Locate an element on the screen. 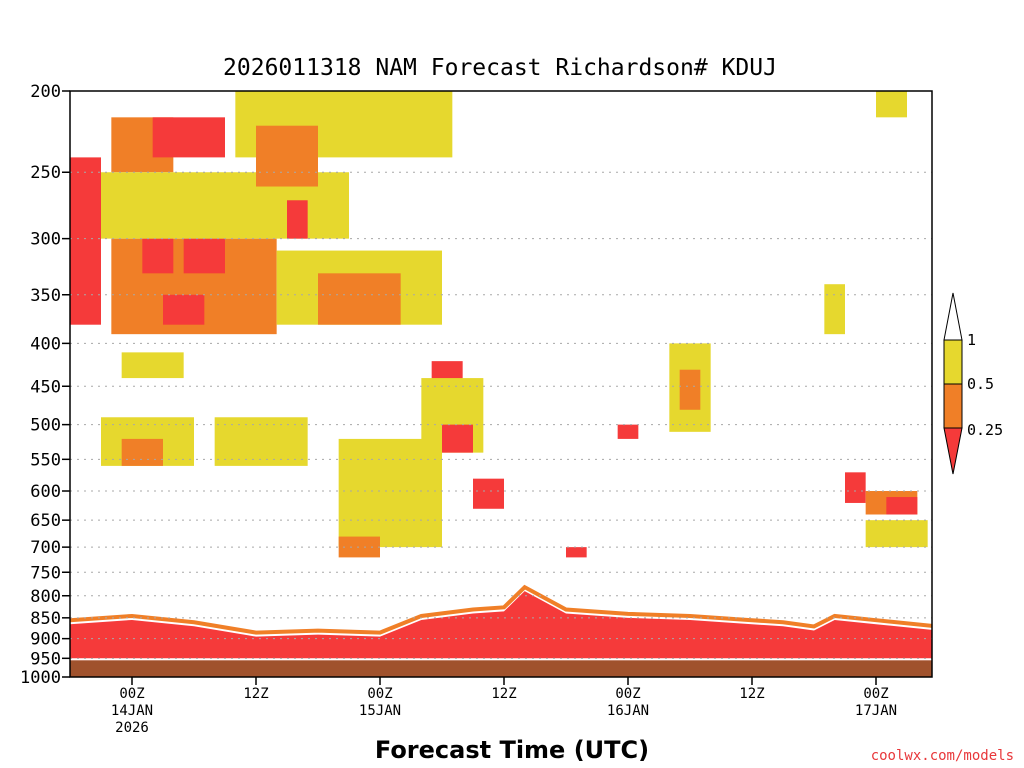 The width and height of the screenshot is (1024, 768). chart-title: 2026011318 NAM Forecast Richardson# KDUJ is located at coordinates (500, 68).